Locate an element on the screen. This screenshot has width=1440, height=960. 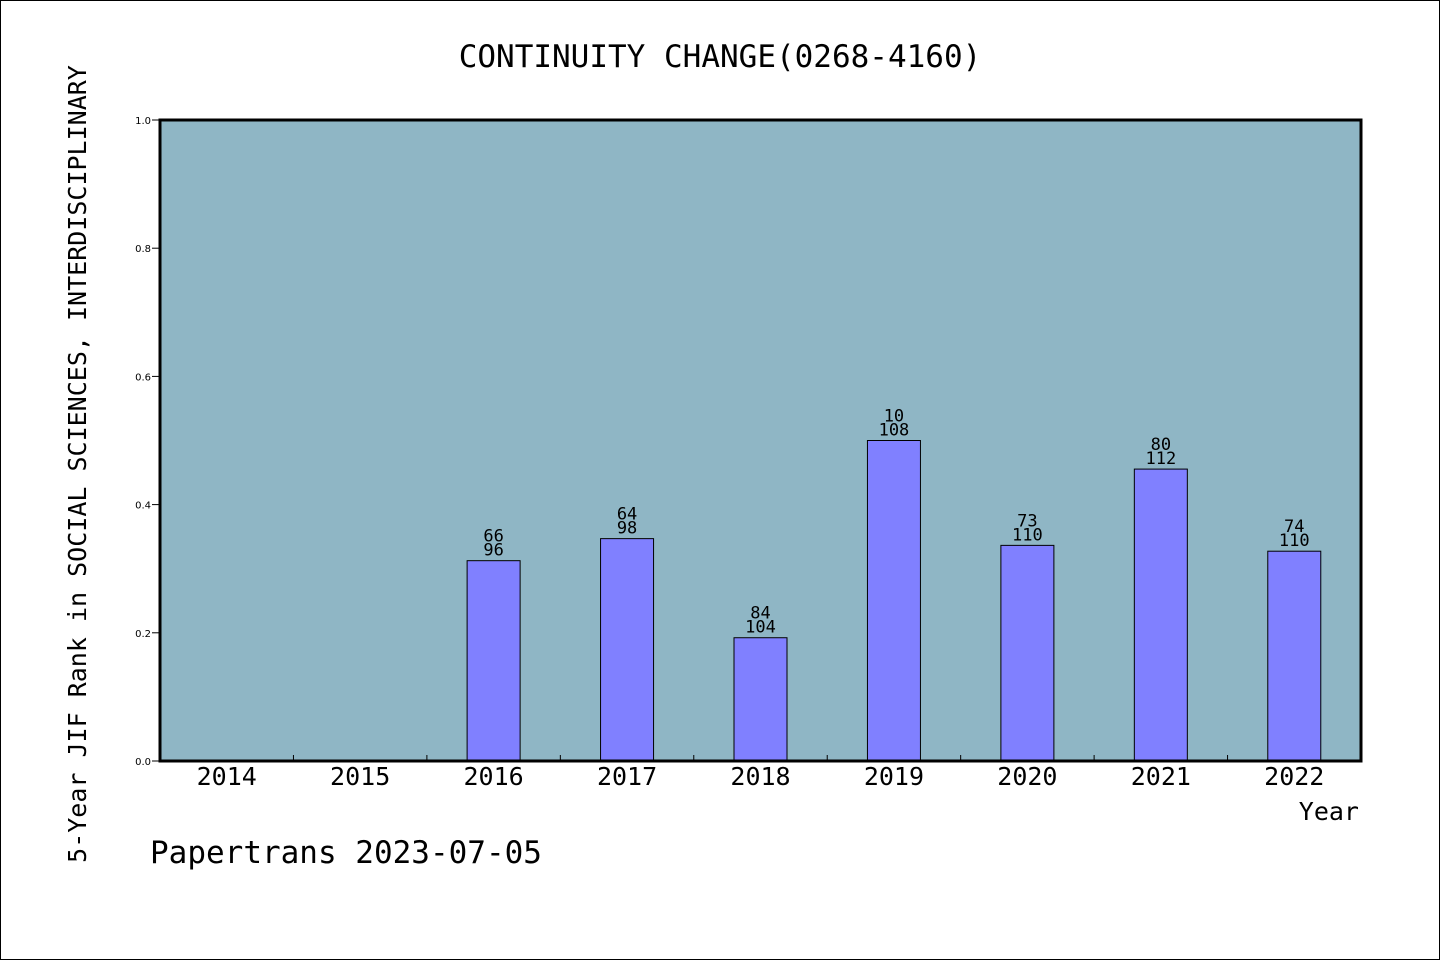
y-tick-label: 0.0 is located at coordinates (143, 762).